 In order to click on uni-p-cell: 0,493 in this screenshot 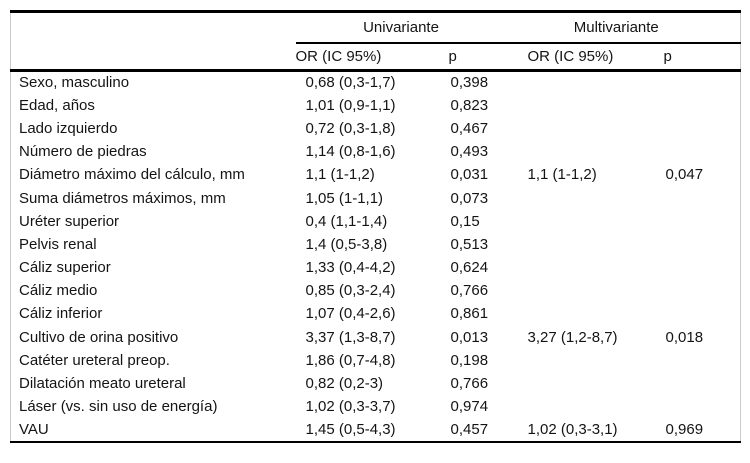, I will do `click(469, 152)`.